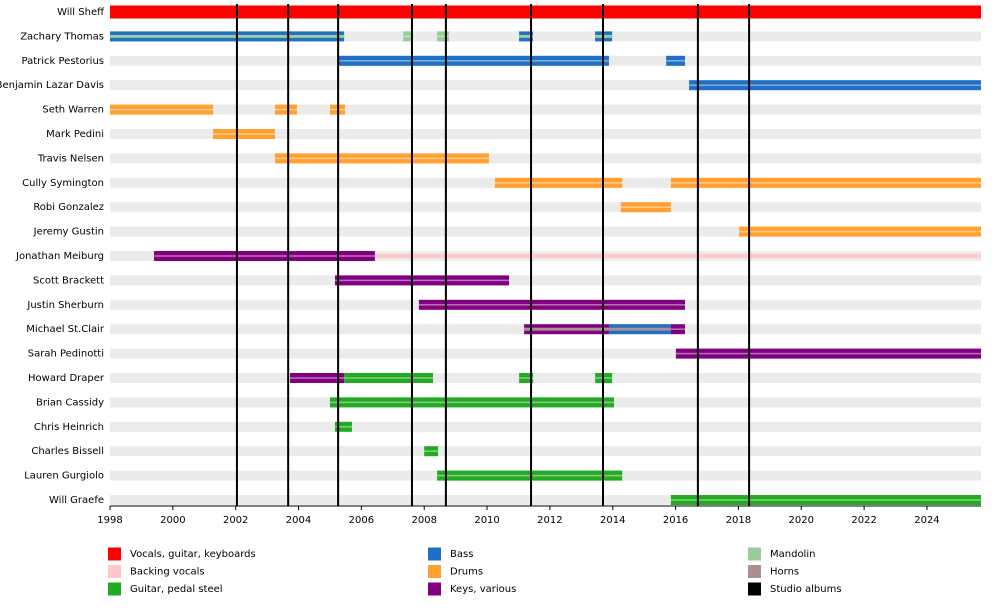 This screenshot has height=615, width=1000. I want to click on x-tick-label: 1998, so click(109, 520).